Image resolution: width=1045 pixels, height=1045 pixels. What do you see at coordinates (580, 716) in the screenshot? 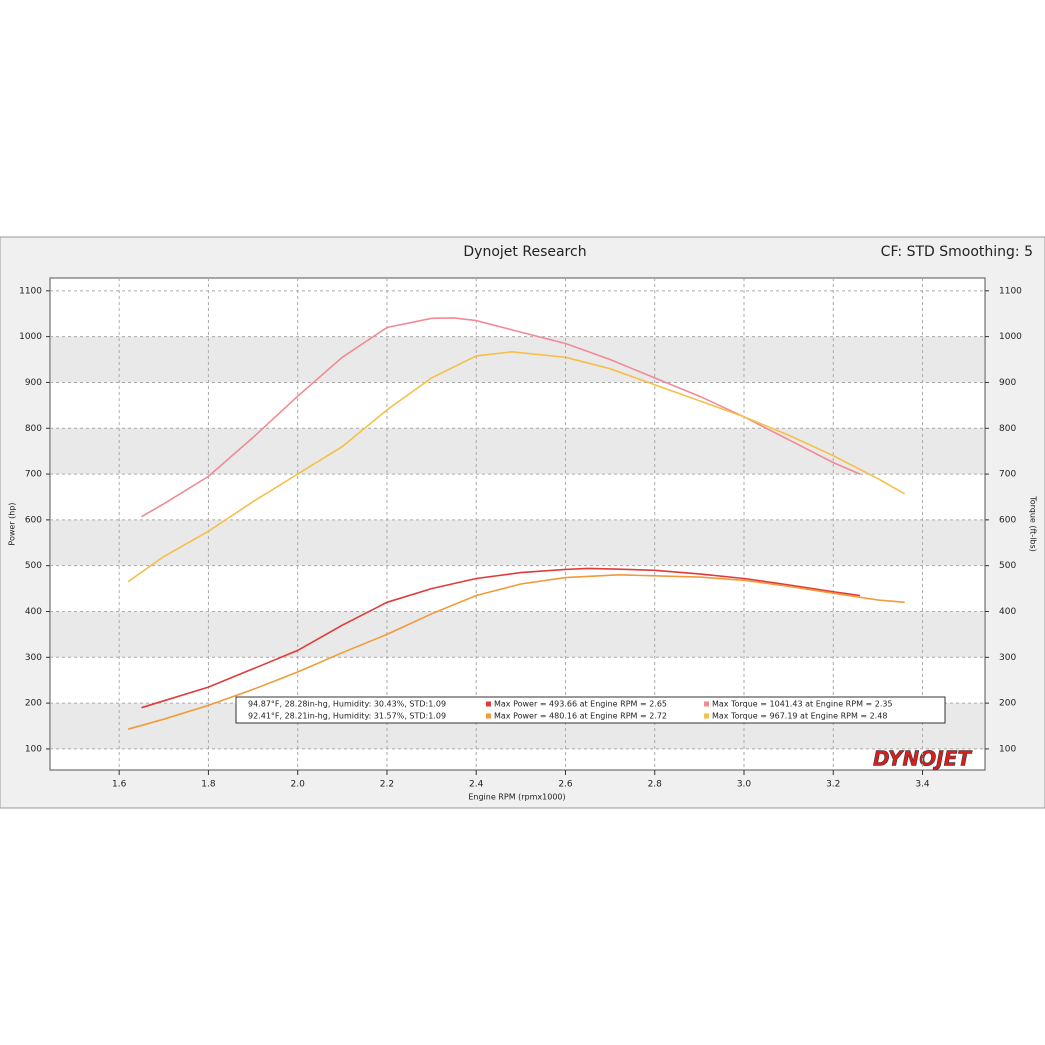
I see `legend-entry: Max Power = 480.16 at Engine RPM = 2.72` at bounding box center [580, 716].